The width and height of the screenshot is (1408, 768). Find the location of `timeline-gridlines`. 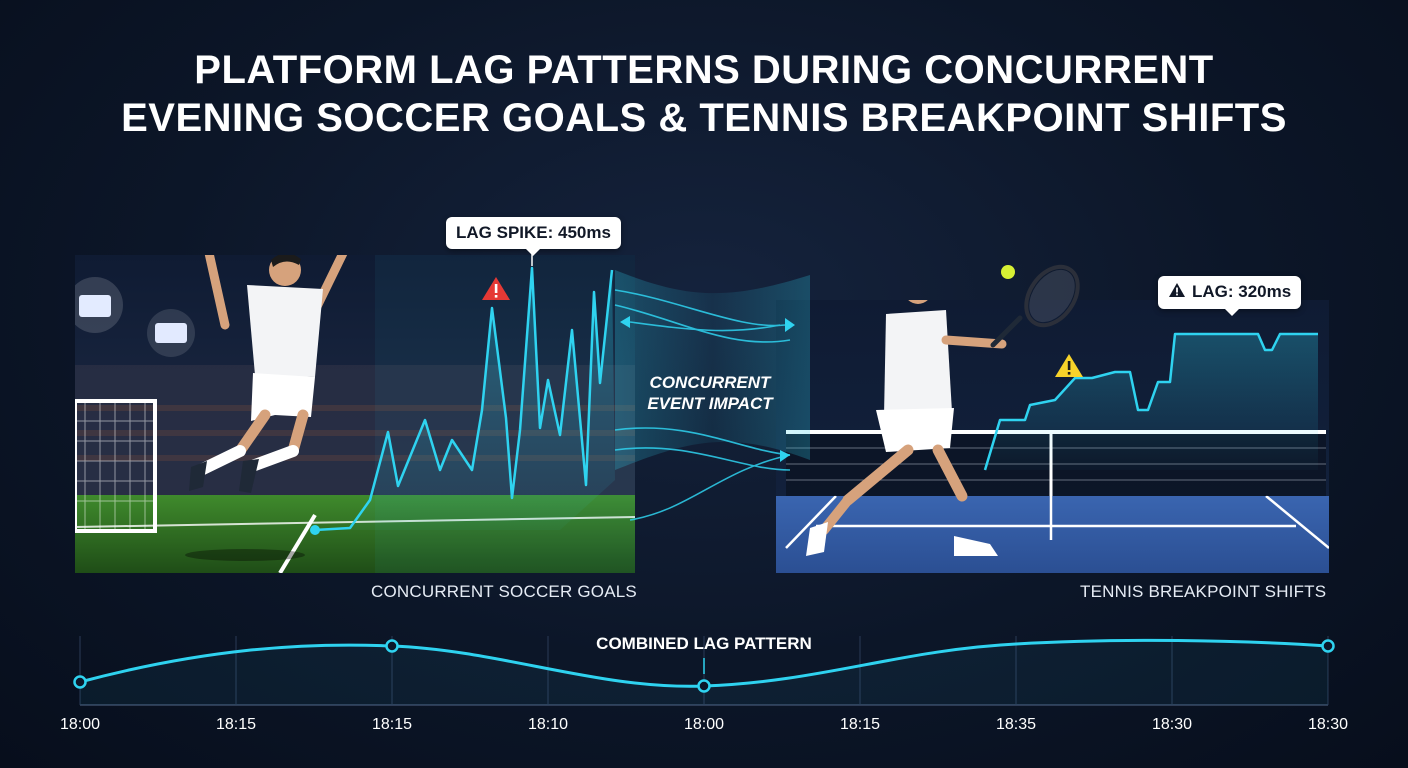

timeline-gridlines is located at coordinates (704, 670).